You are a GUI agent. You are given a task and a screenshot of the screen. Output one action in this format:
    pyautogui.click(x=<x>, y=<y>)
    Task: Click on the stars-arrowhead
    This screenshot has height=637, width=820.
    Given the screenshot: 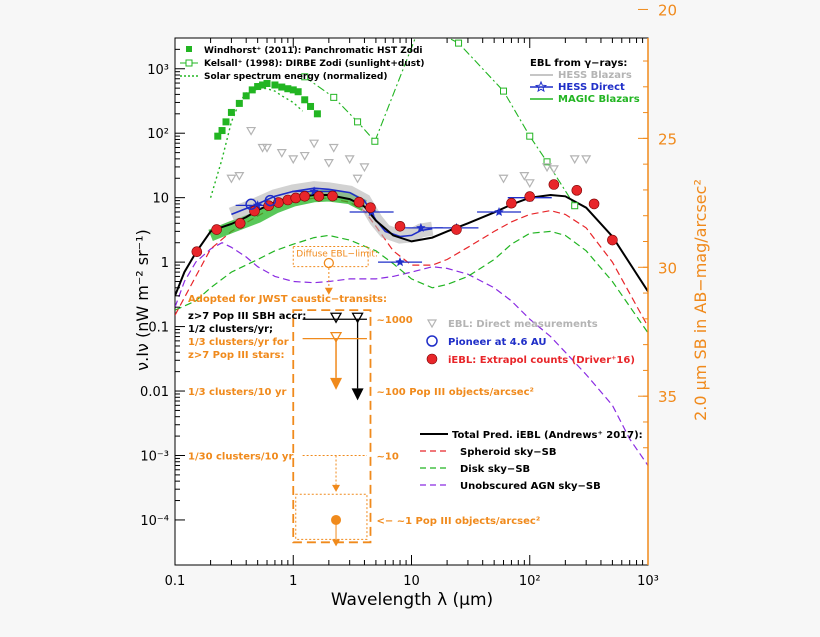 What is the action you would take?
    pyautogui.click(x=336, y=383)
    